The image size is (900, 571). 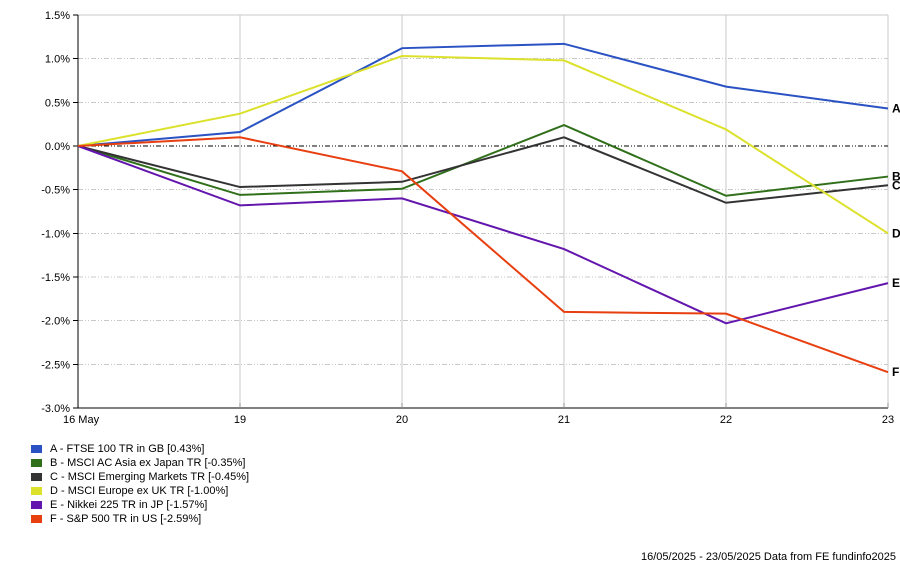 What do you see at coordinates (483, 170) in the screenshot?
I see `series-line-C` at bounding box center [483, 170].